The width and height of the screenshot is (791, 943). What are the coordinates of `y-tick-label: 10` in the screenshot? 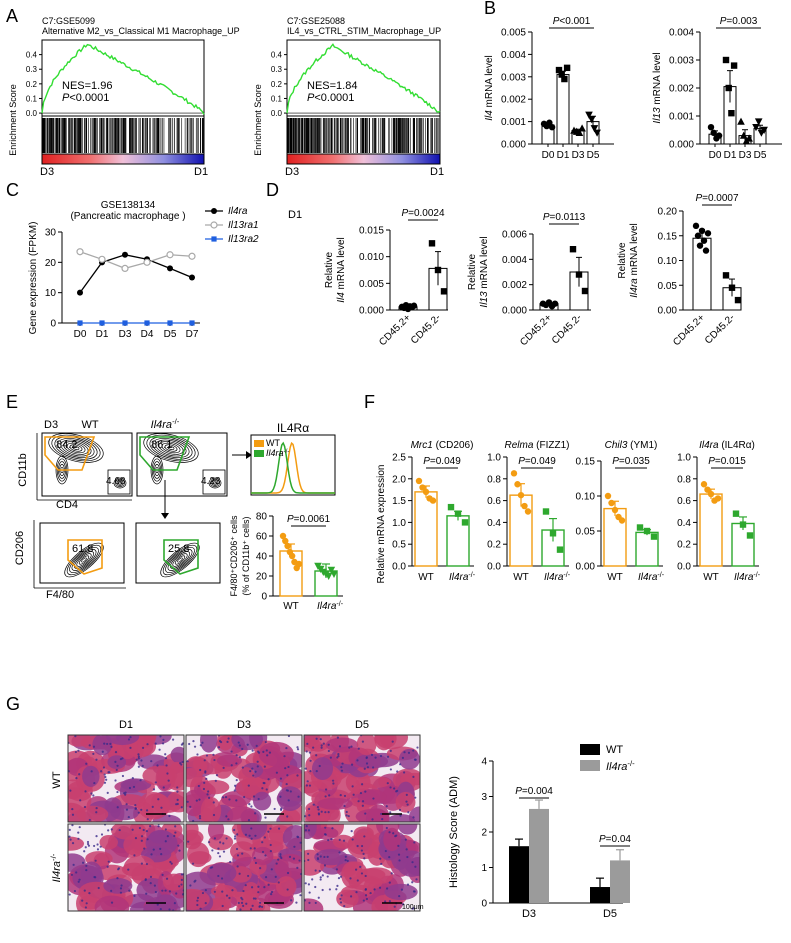 It's located at (51, 293).